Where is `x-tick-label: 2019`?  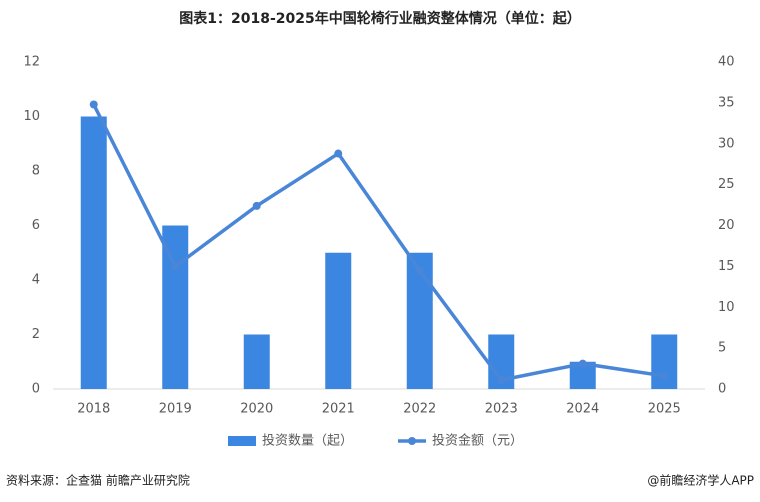 x-tick-label: 2019 is located at coordinates (175, 409).